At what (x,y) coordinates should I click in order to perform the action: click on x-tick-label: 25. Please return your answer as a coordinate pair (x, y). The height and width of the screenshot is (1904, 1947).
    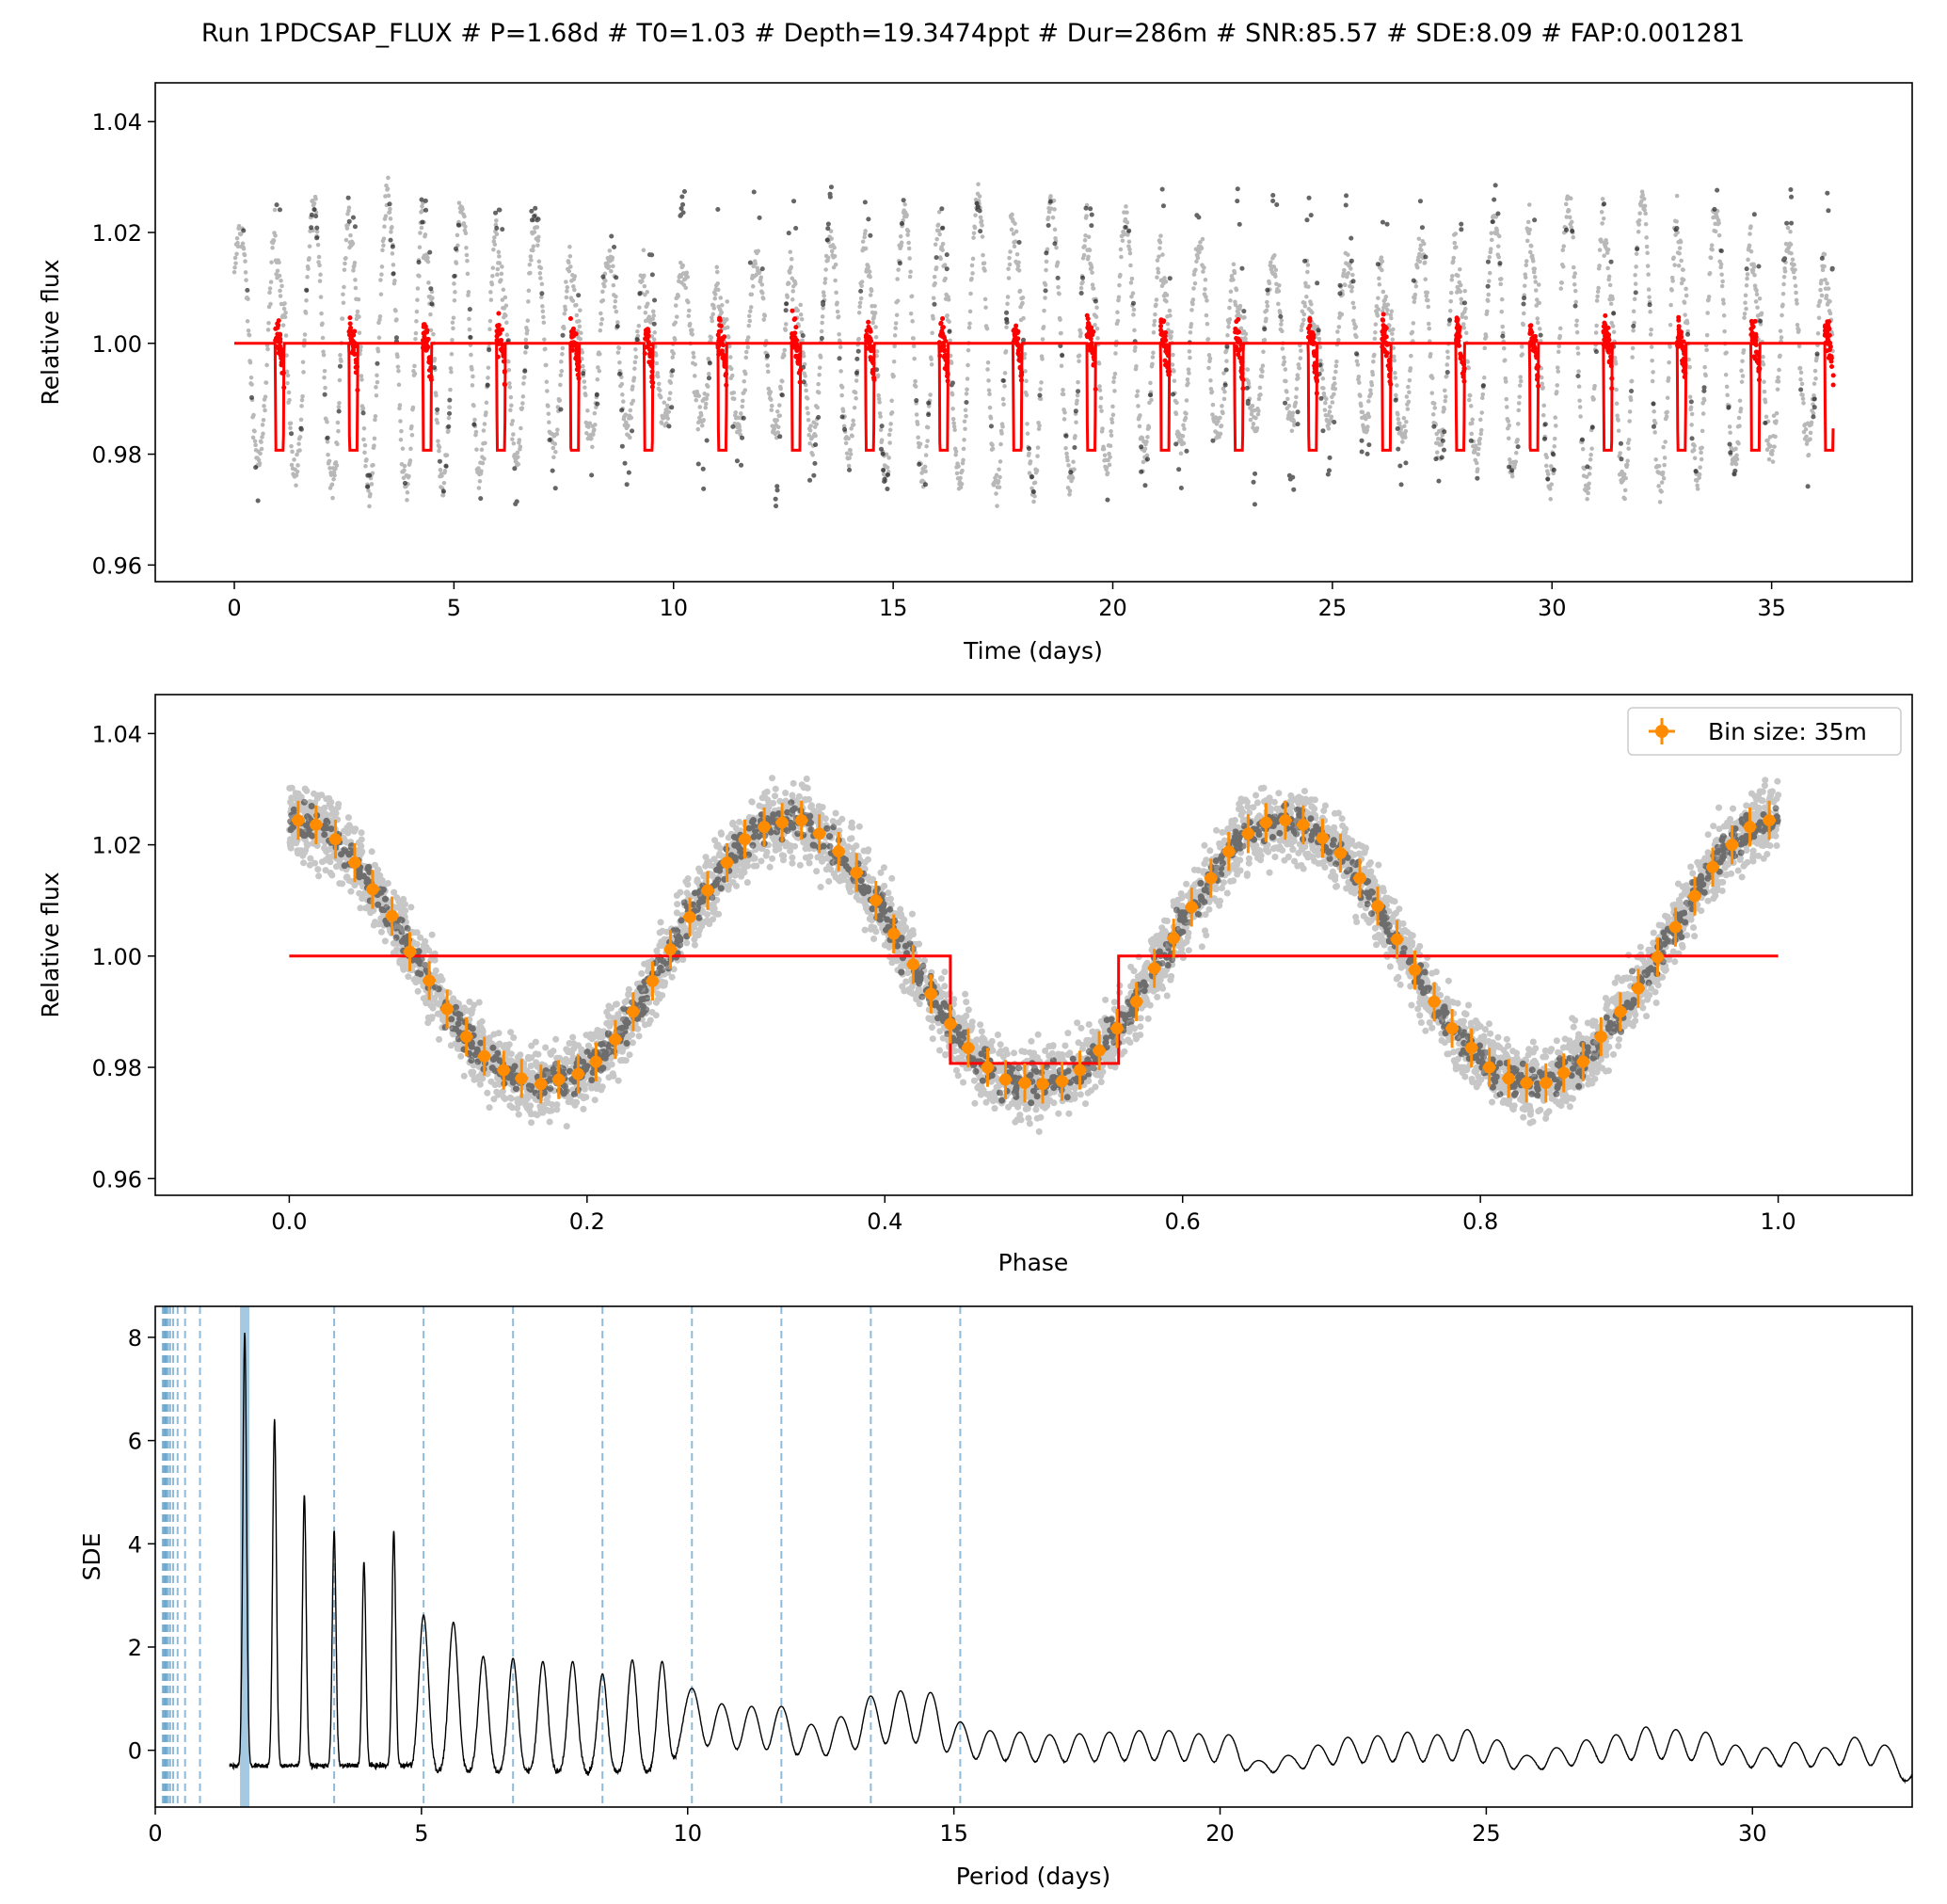
    Looking at the image, I should click on (1333, 608).